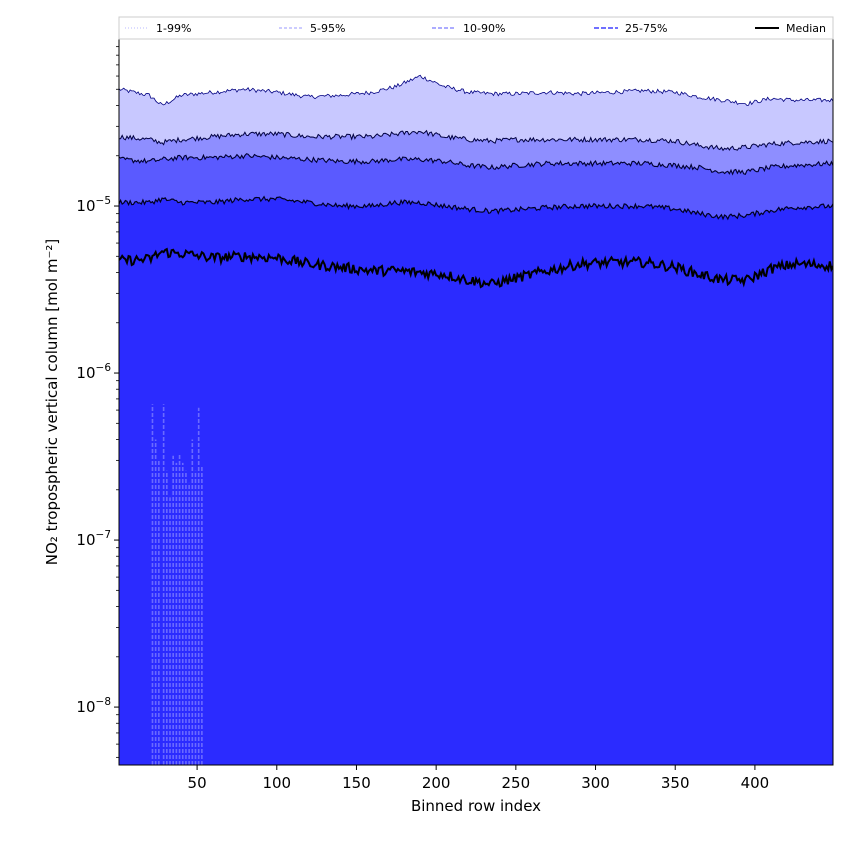 Image resolution: width=850 pixels, height=850 pixels. Describe the element at coordinates (276, 783) in the screenshot. I see `x-tick-label: 100` at that location.